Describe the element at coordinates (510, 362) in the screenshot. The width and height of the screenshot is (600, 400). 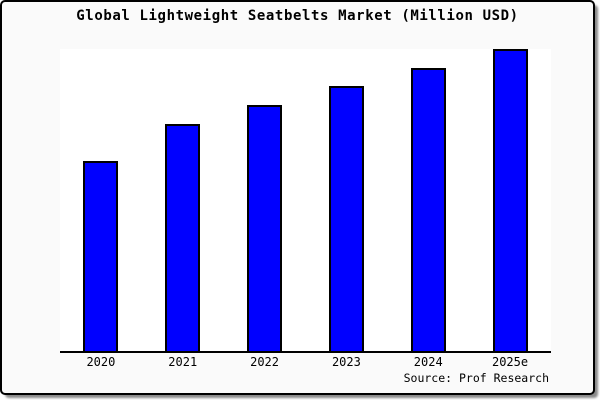
I see `x-tick-label-2025e: 2025e` at that location.